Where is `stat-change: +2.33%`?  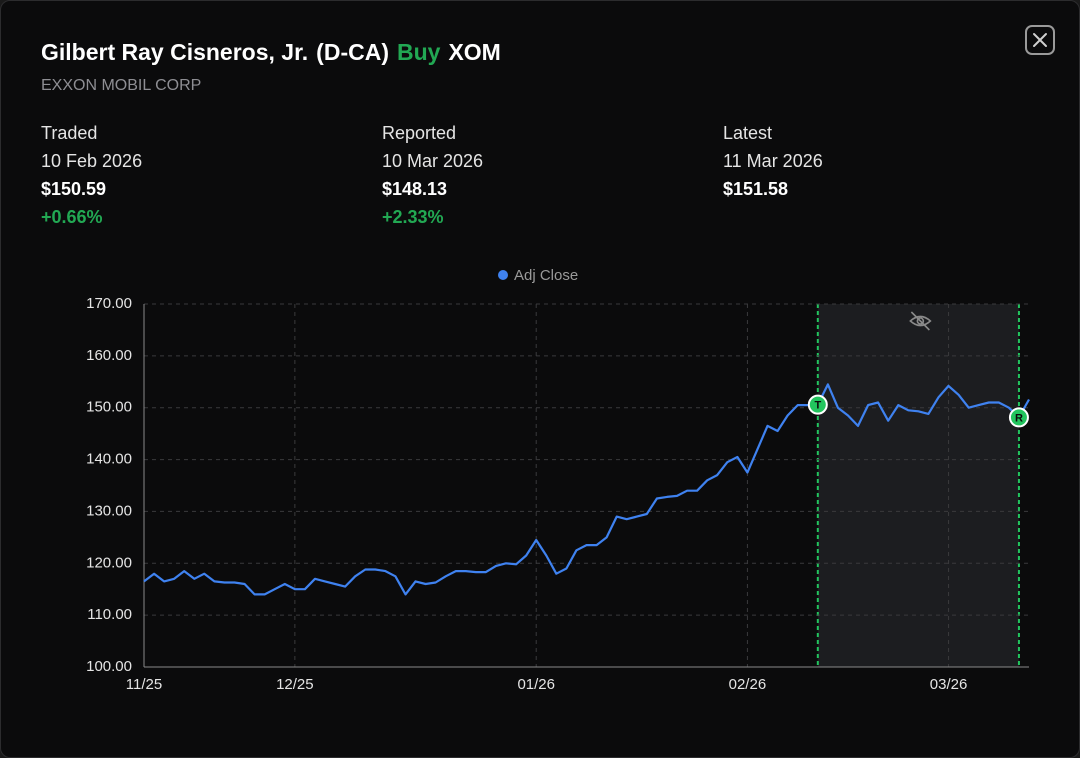 stat-change: +2.33% is located at coordinates (413, 217).